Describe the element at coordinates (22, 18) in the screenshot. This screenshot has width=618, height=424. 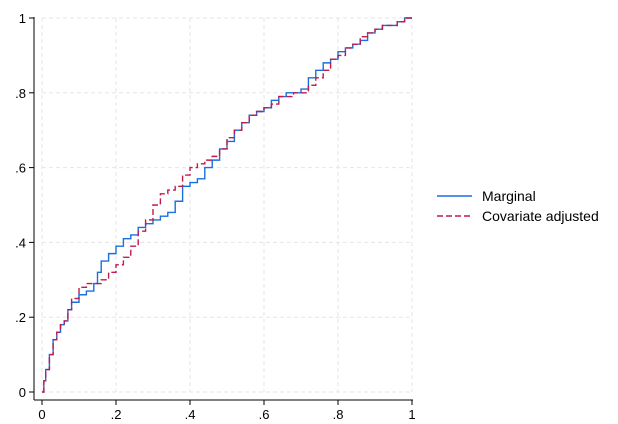
I see `y-tick-label: 1` at that location.